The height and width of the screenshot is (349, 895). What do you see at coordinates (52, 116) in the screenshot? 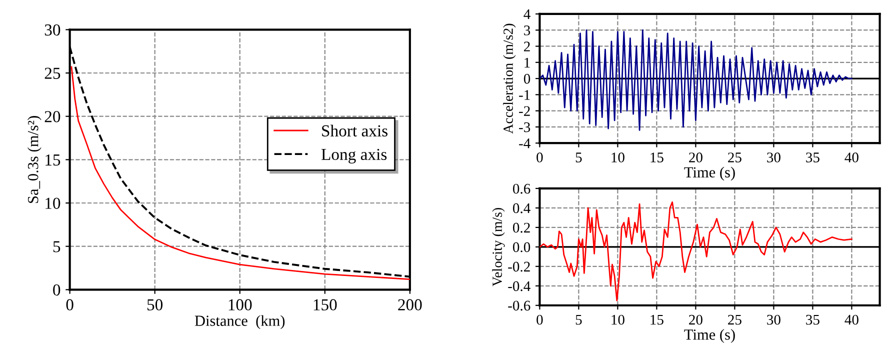
I see `y-tick-label: 20` at bounding box center [52, 116].